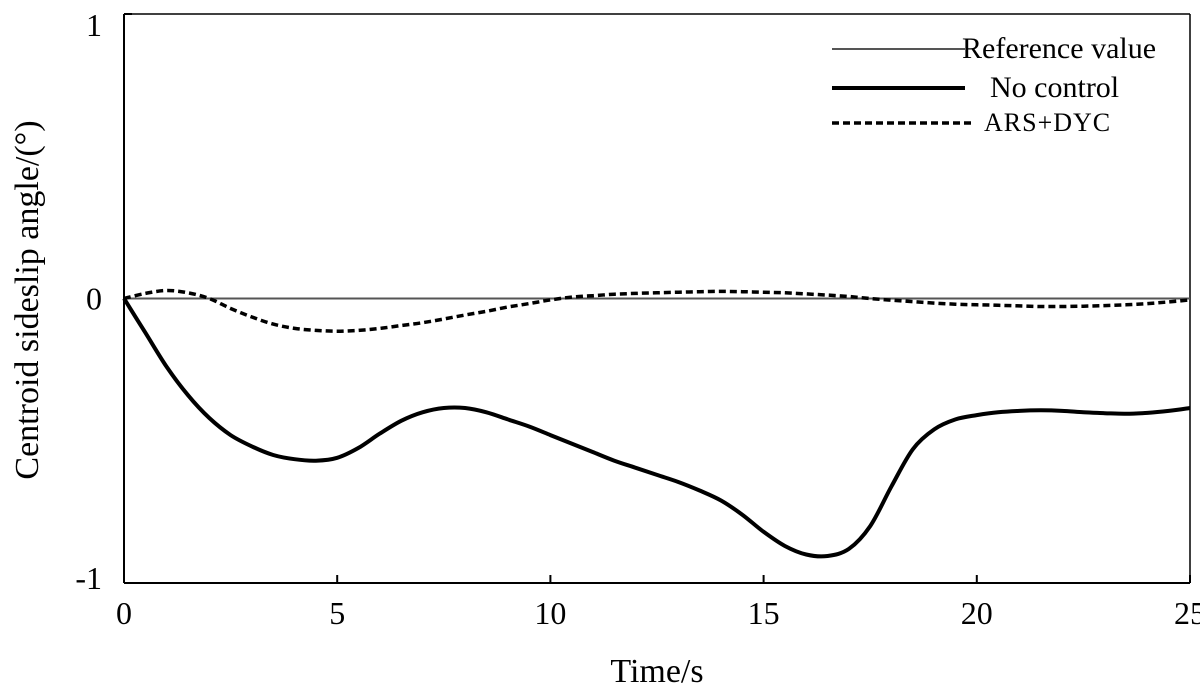 Image resolution: width=1200 pixels, height=691 pixels. Describe the element at coordinates (1047, 122) in the screenshot. I see `legend-label-ars-dyc: ARS+DYC` at that location.